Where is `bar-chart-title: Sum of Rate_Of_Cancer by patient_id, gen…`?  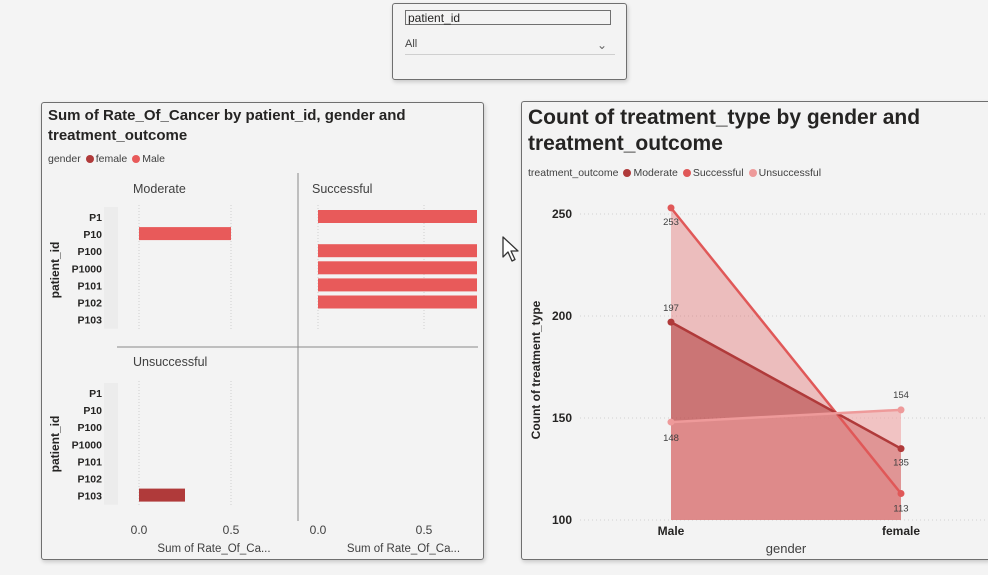 bar-chart-title: Sum of Rate_Of_Cancer by patient_id, gen… is located at coordinates (227, 126).